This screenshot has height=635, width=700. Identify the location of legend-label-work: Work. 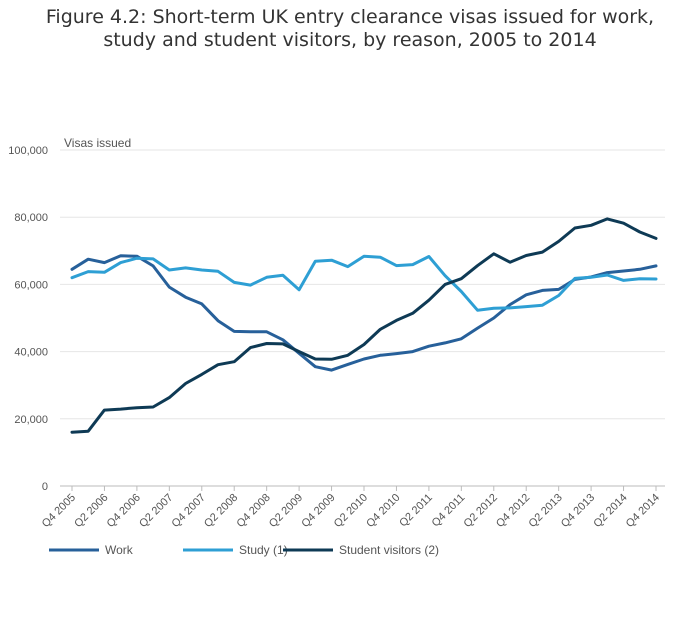
(119, 550).